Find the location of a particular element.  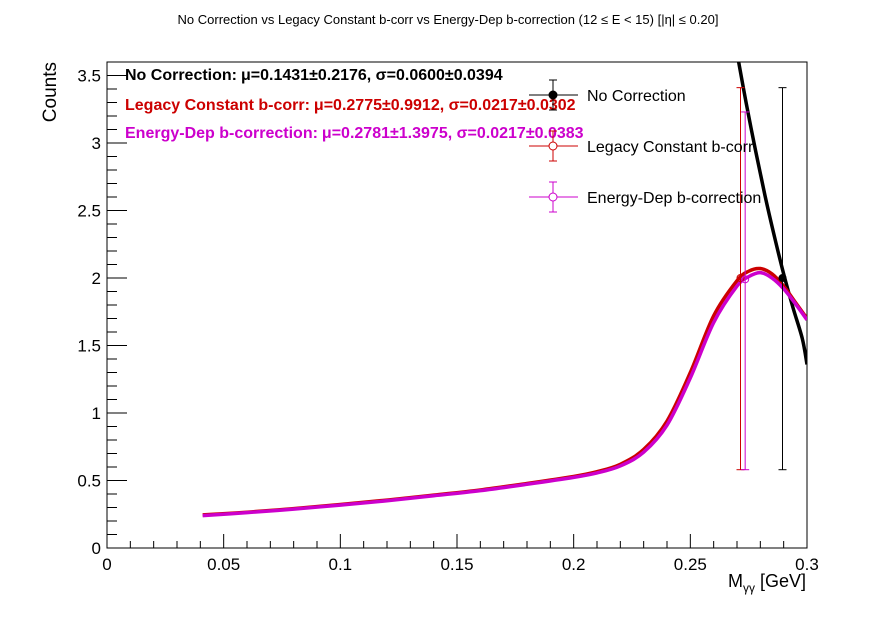

x-axis-label-subscript: γγ is located at coordinates (749, 588).